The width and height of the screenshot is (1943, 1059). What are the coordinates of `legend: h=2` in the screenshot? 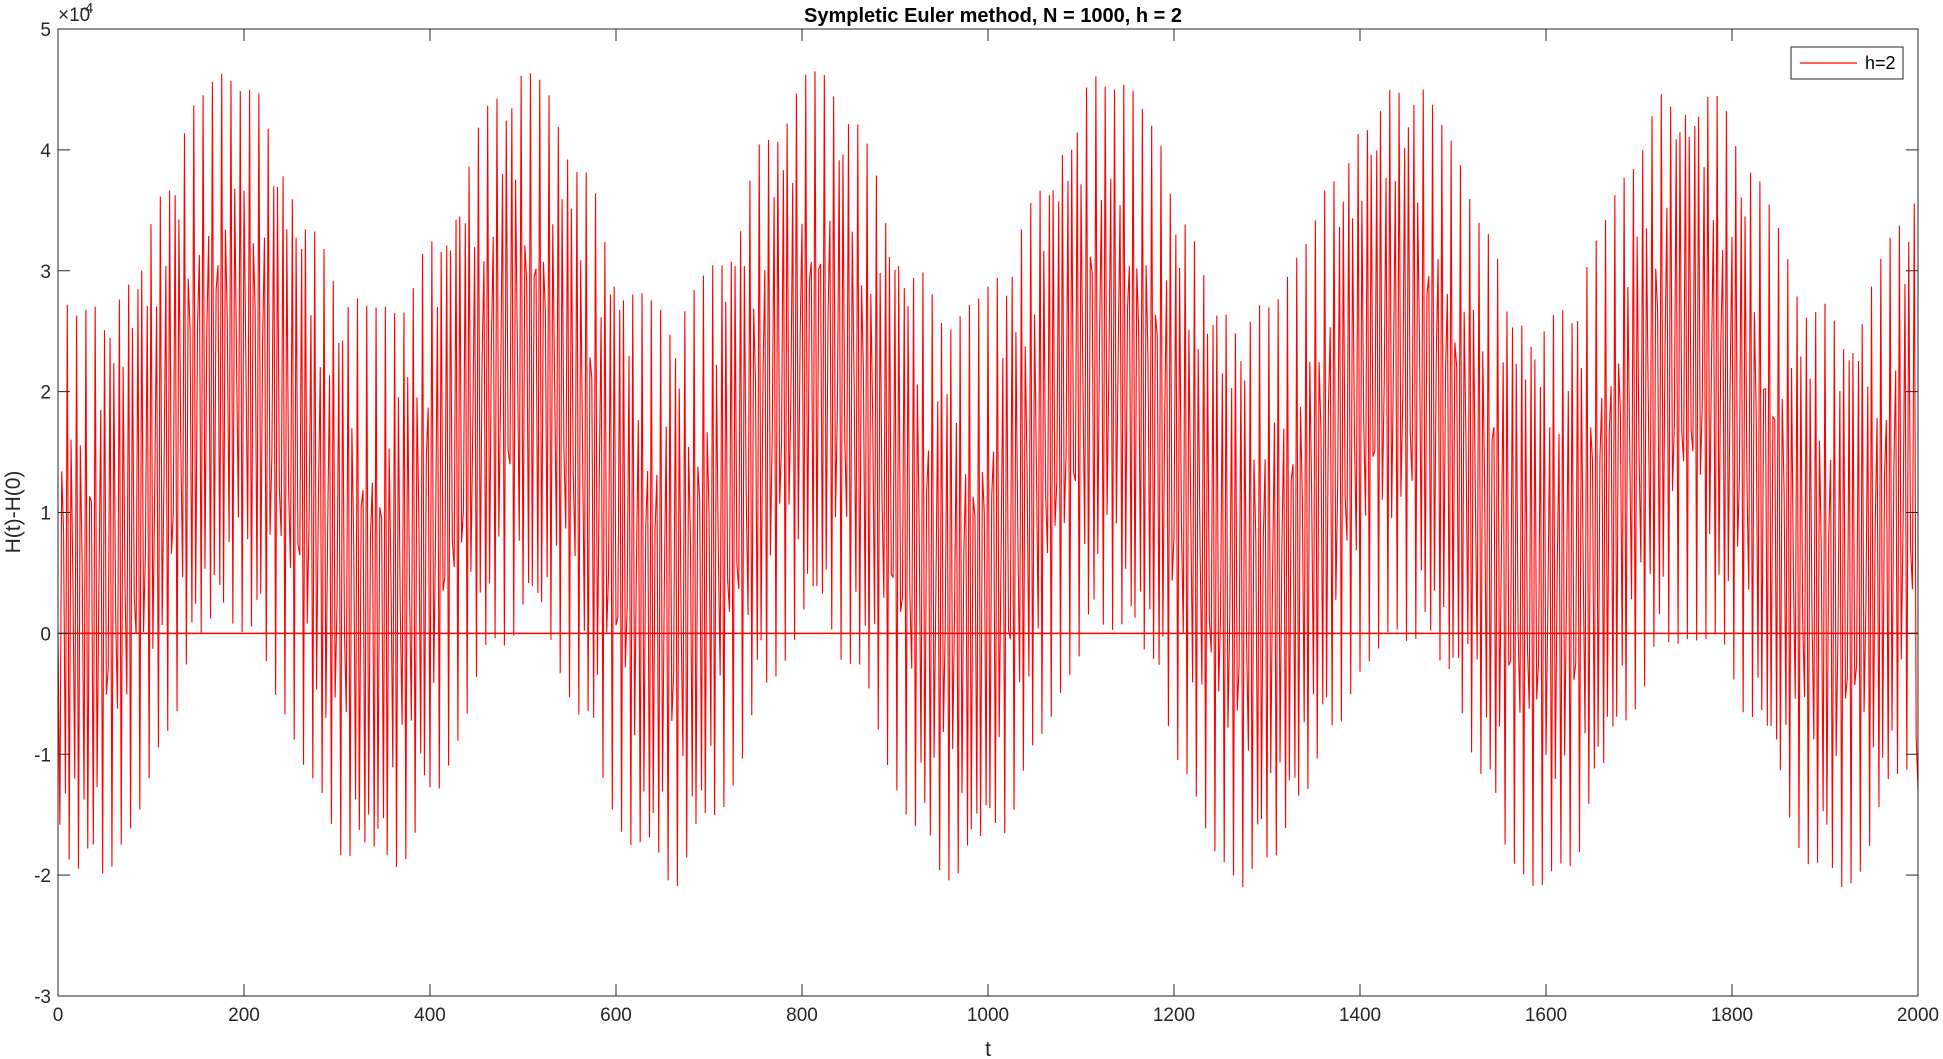 It's located at (1847, 63).